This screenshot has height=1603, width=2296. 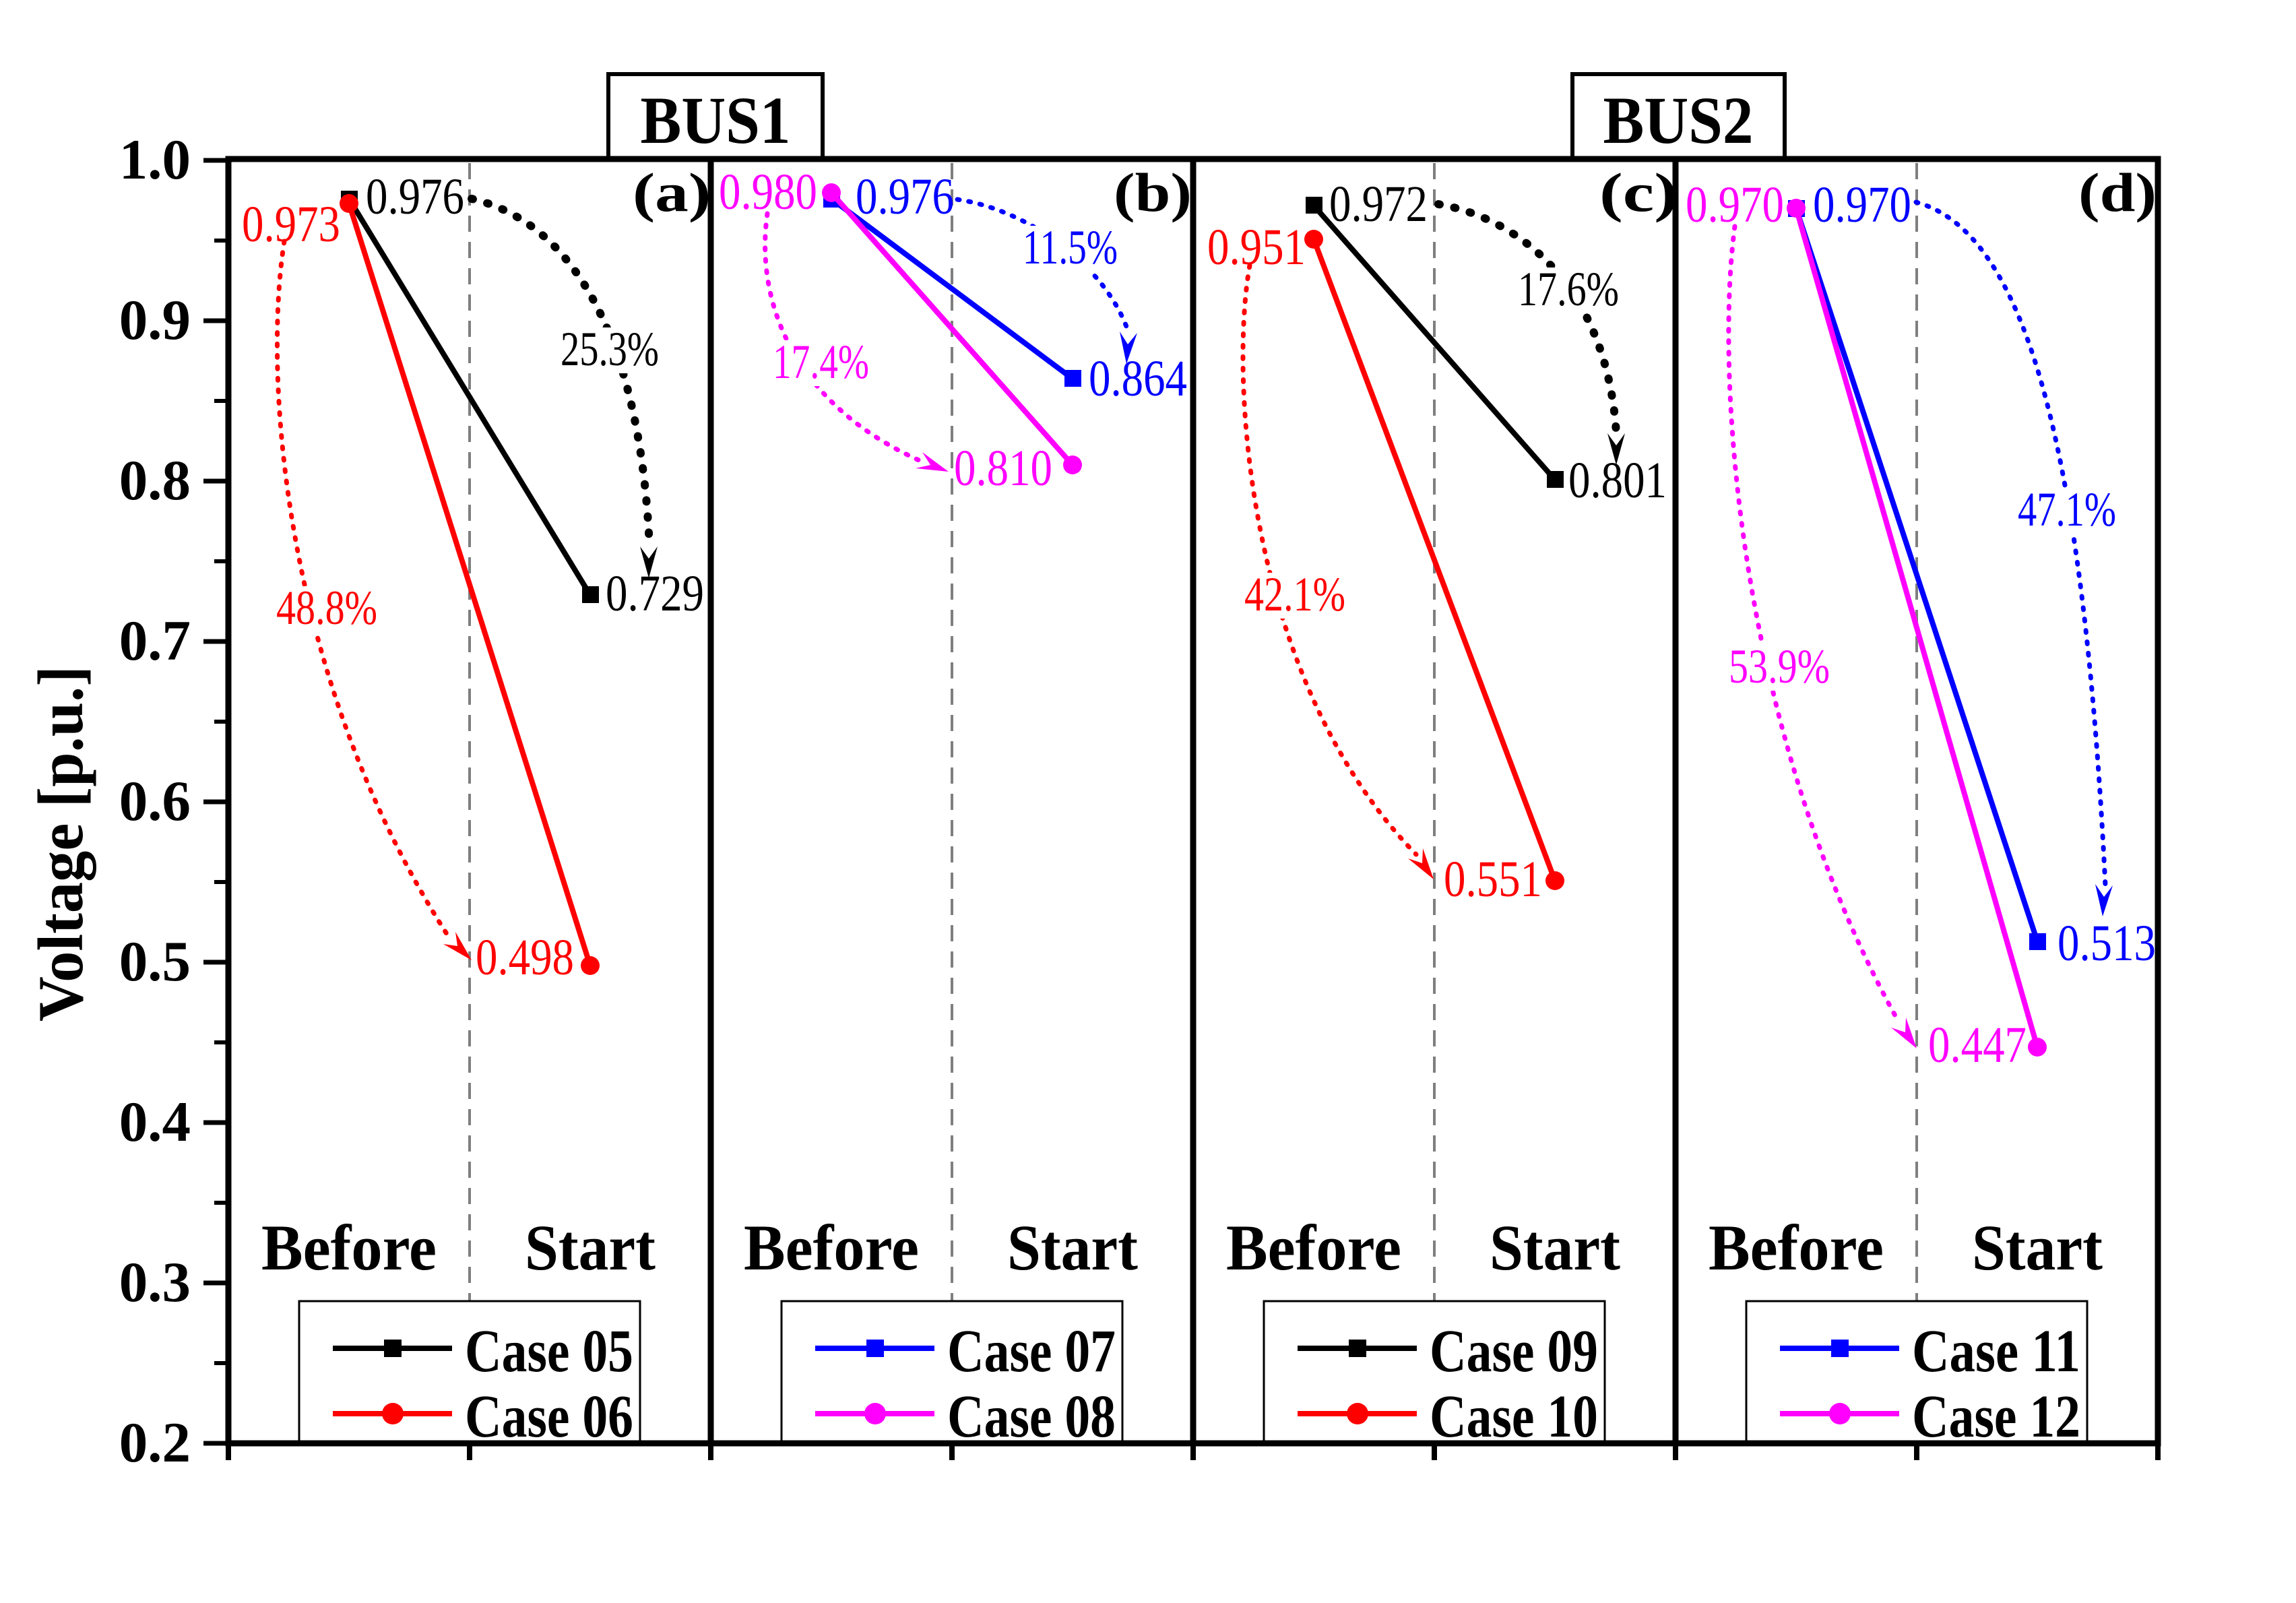 What do you see at coordinates (1031, 1416) in the screenshot?
I see `svg-text: Case 08` at bounding box center [1031, 1416].